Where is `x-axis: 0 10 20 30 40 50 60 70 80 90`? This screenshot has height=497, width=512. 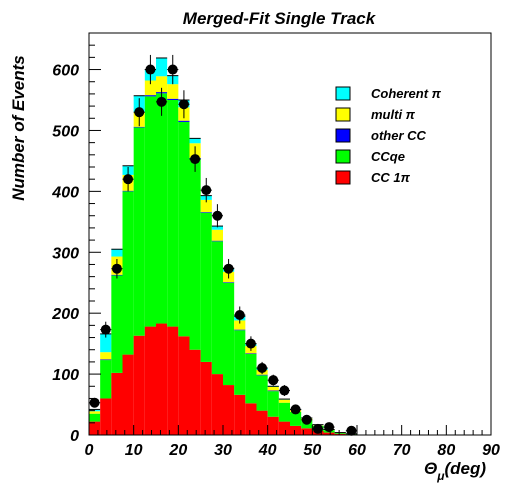
x-axis: 0 10 20 30 40 50 60 70 80 90 is located at coordinates (292, 442).